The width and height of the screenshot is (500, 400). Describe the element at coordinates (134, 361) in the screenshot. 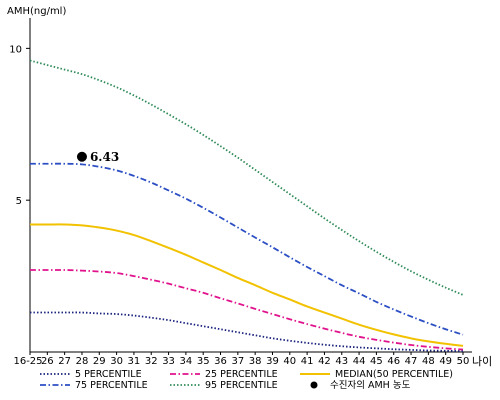

I see `x-tick-label: 31` at that location.